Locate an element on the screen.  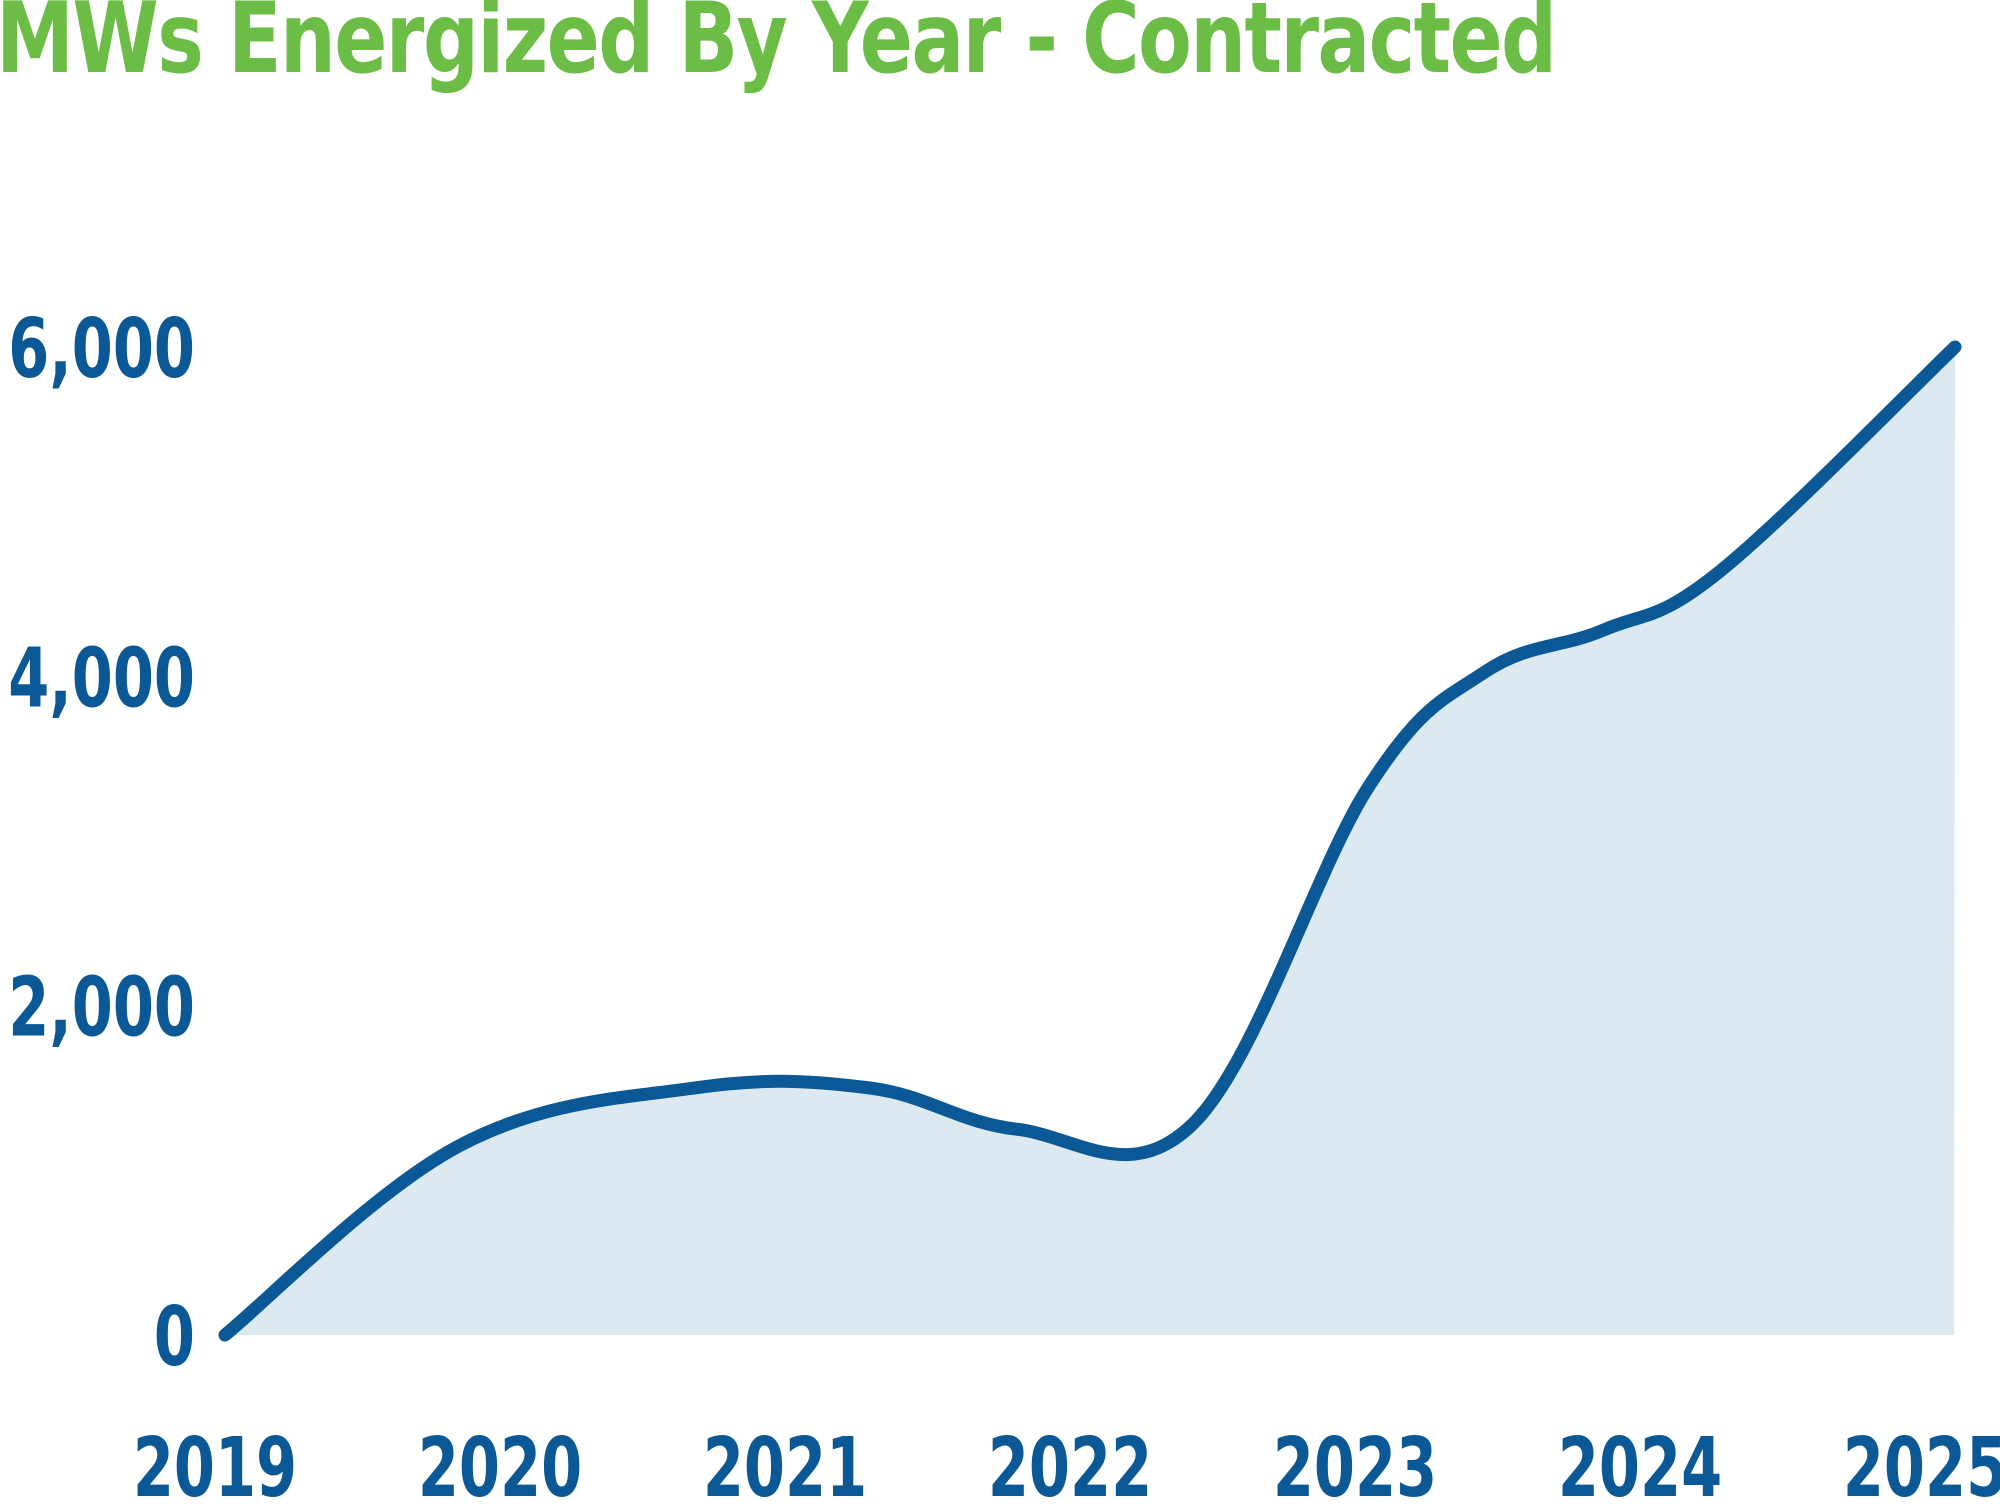
x-tick-label: 2021 is located at coordinates (785, 1462).